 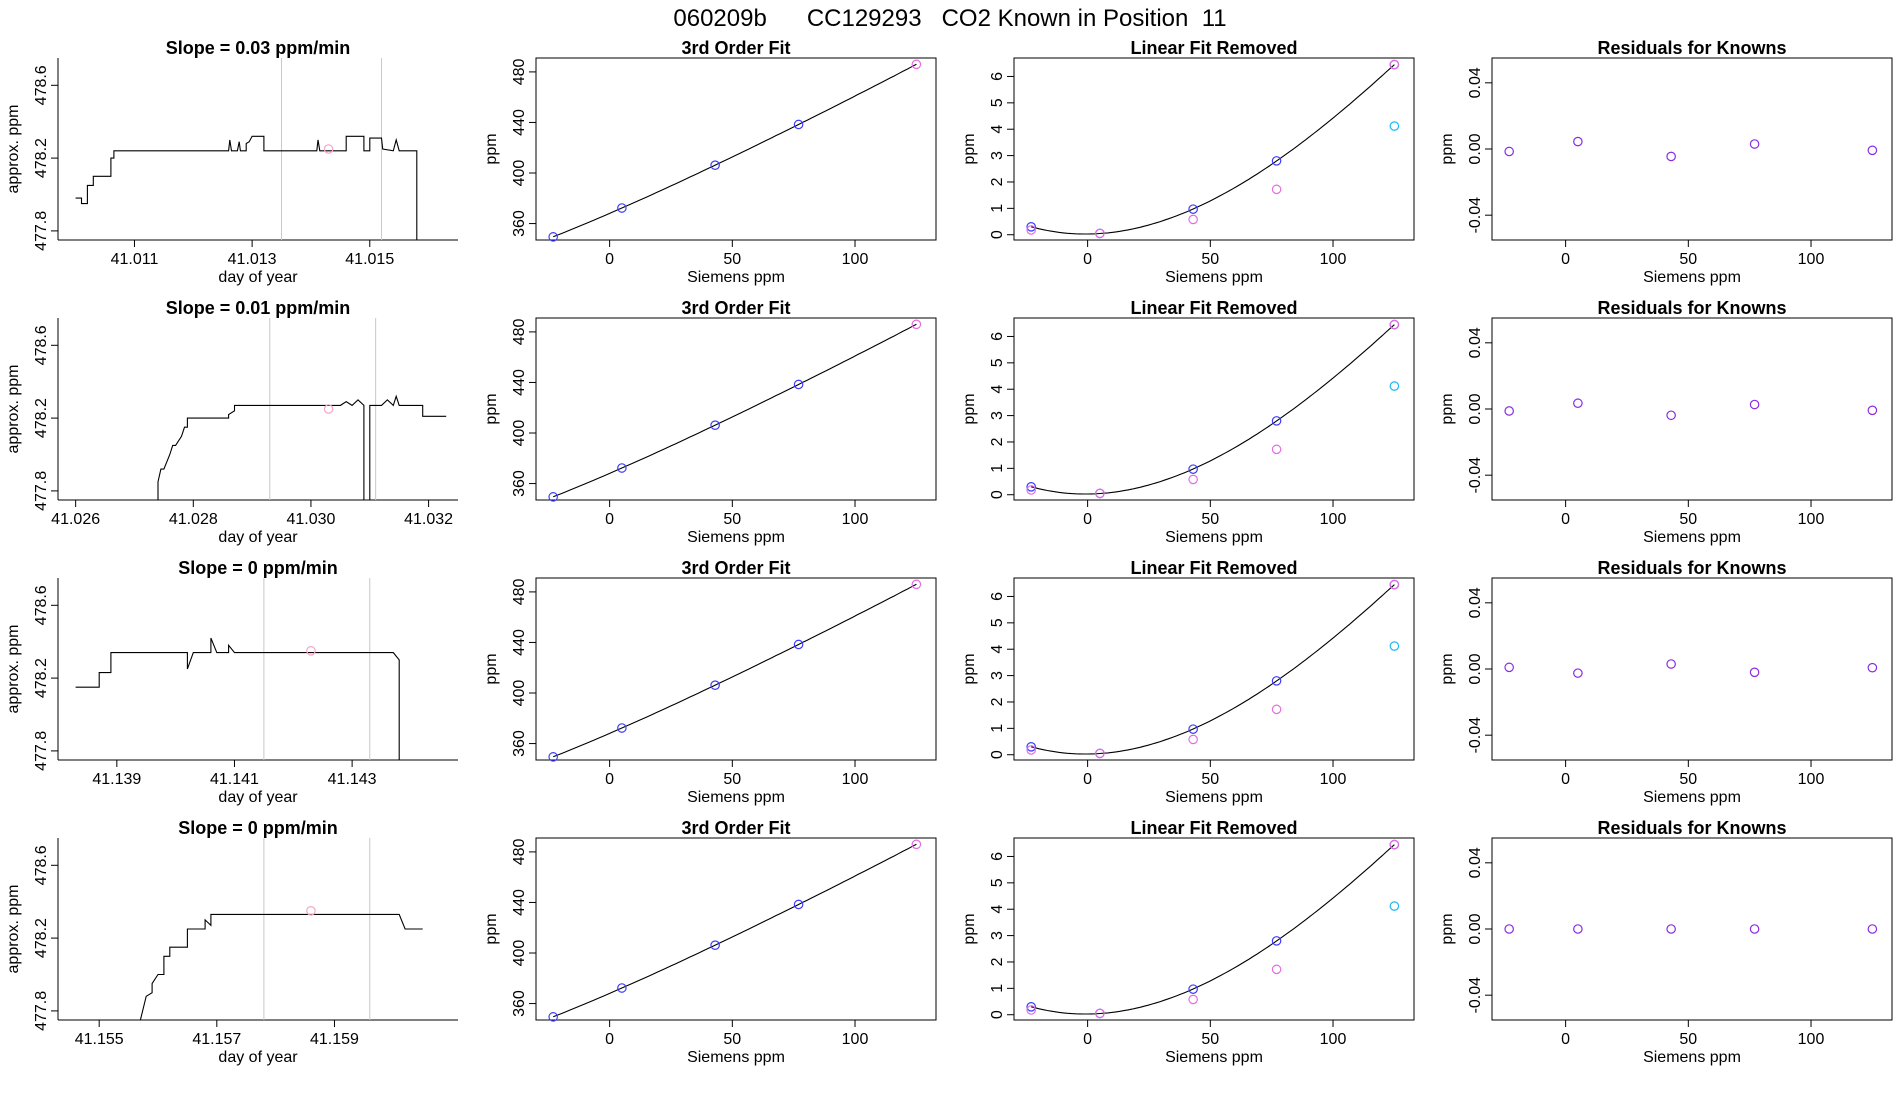 I want to click on slope-y-tick-label: 478.2, so click(x=41, y=938).